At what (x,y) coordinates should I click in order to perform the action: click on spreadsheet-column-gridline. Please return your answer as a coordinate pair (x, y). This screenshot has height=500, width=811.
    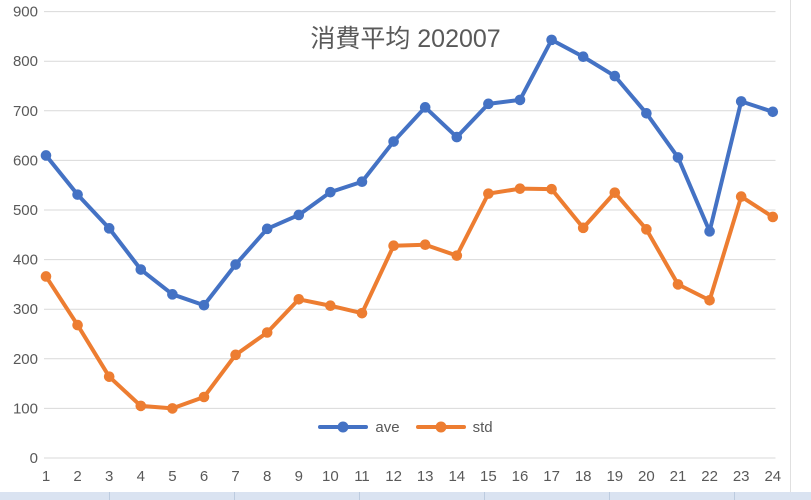
    Looking at the image, I should click on (790, 246).